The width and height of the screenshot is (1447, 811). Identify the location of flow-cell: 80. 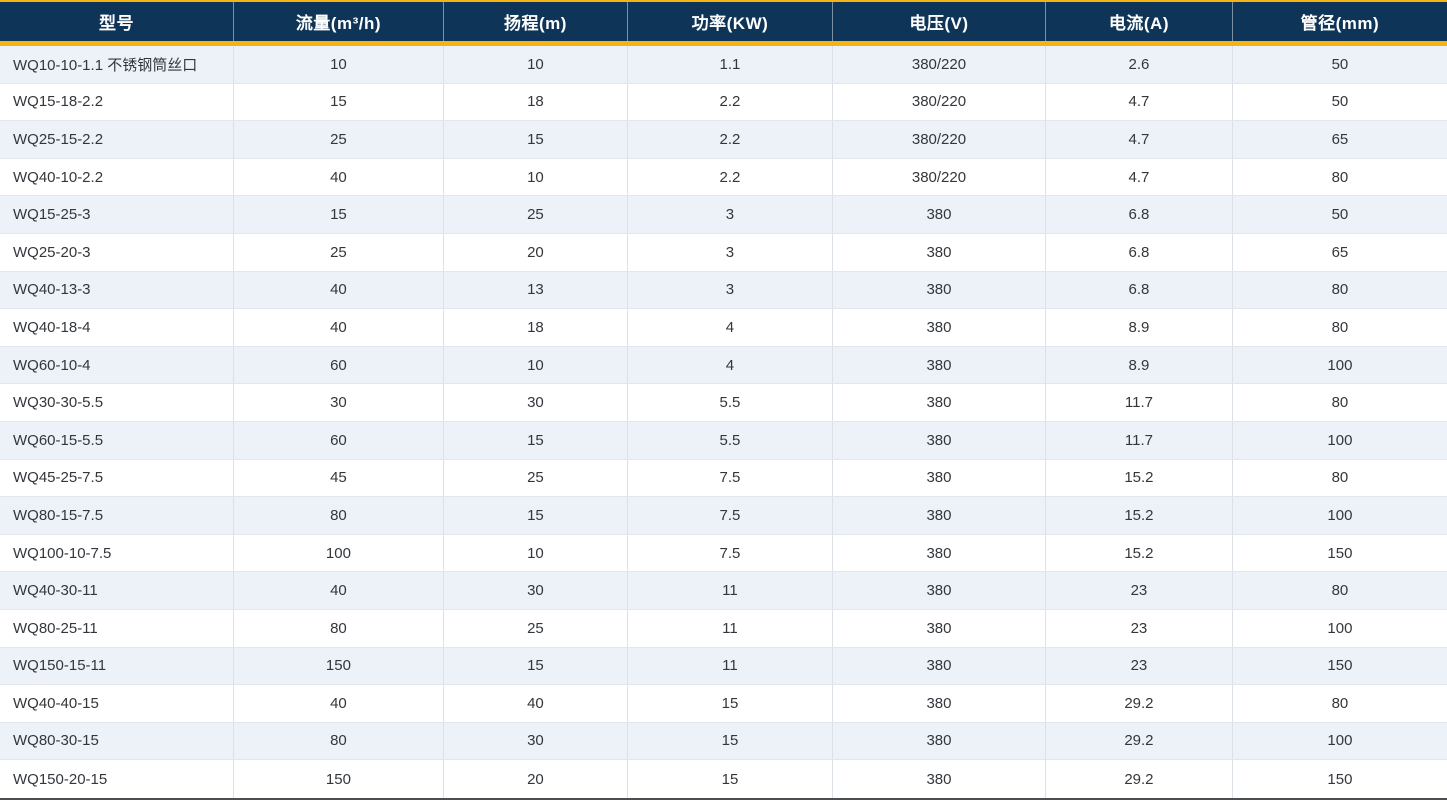
(337, 741).